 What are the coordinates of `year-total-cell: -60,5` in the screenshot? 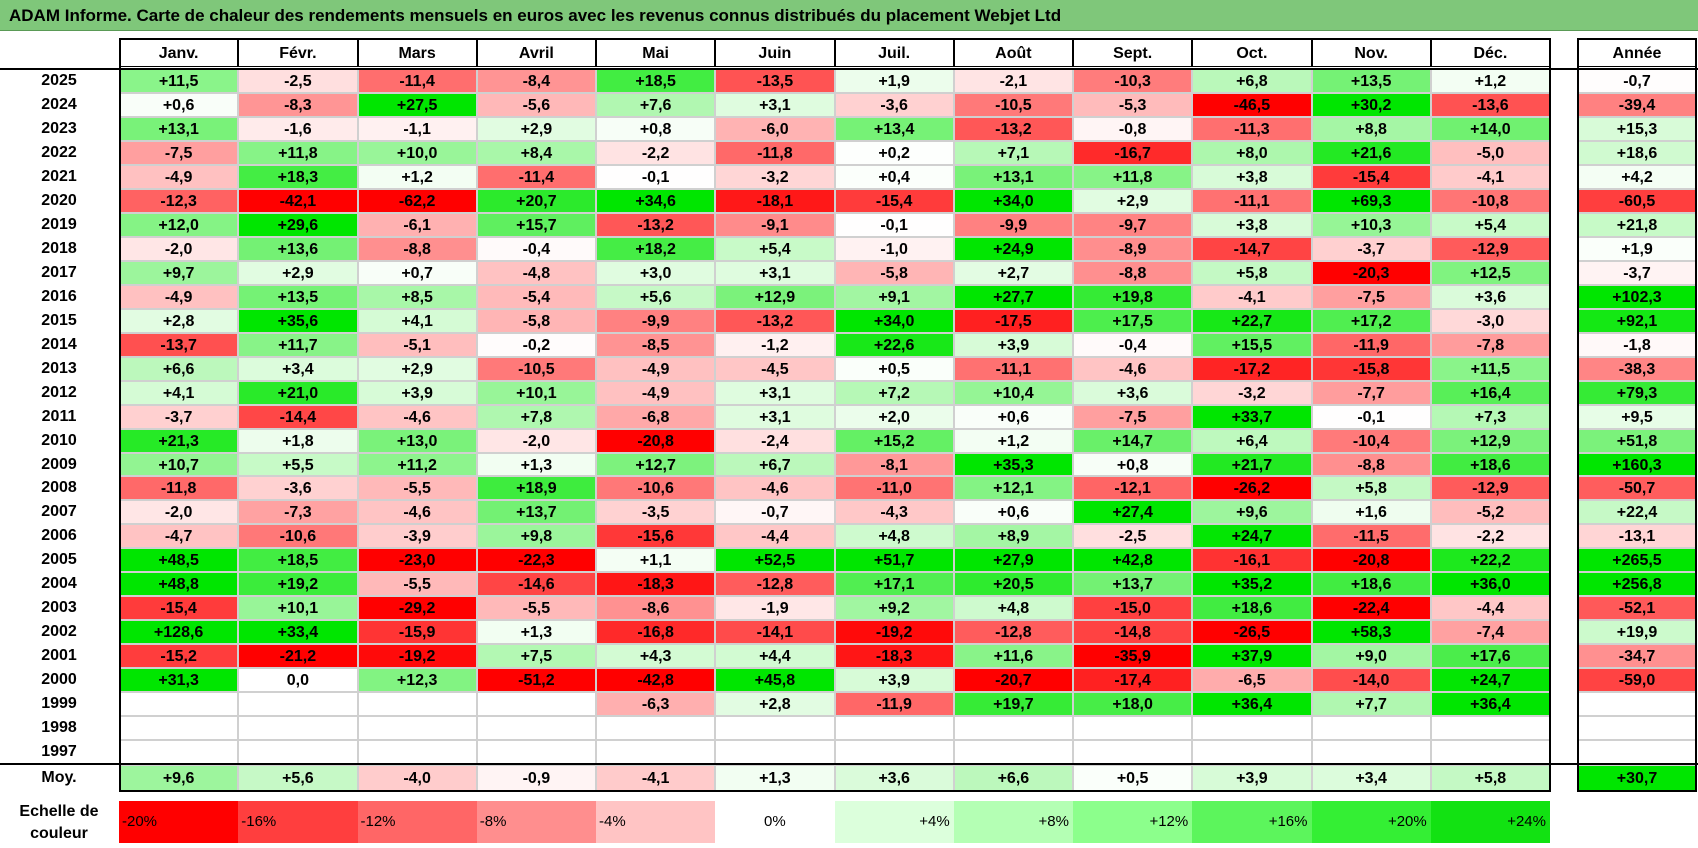 It's located at (1637, 200).